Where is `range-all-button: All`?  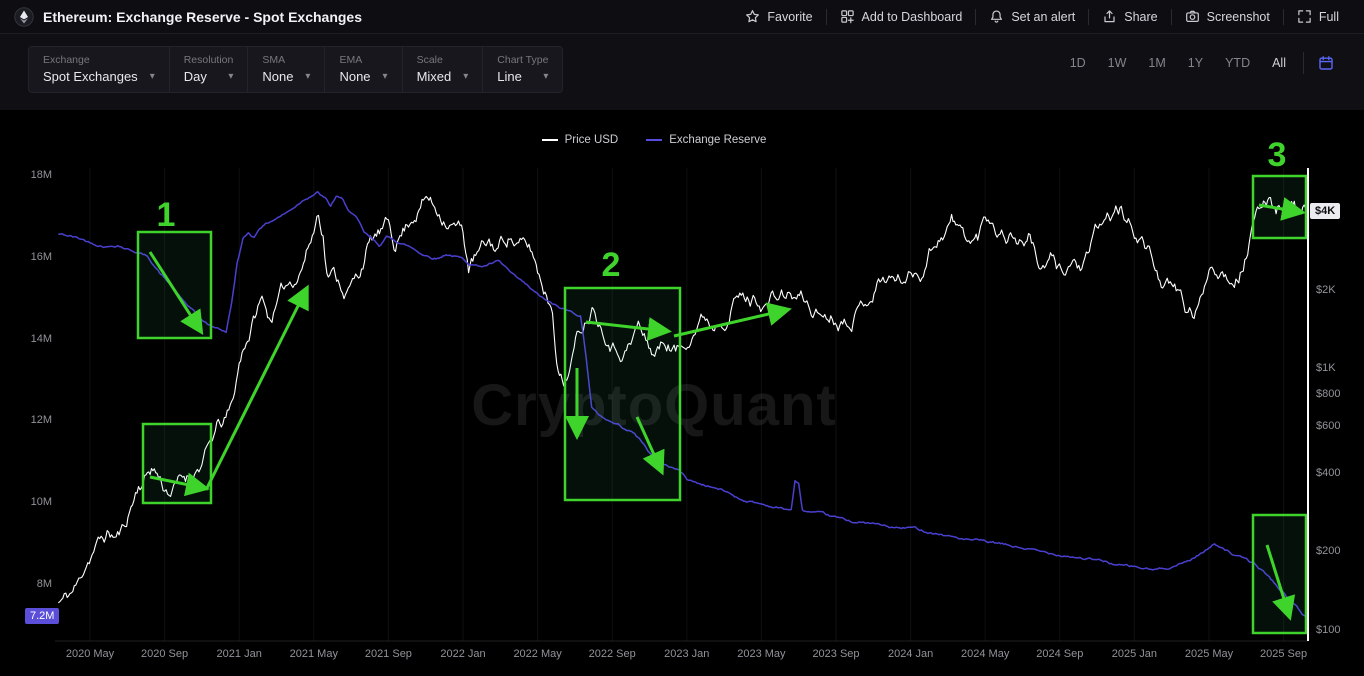
range-all-button: All is located at coordinates (1279, 63).